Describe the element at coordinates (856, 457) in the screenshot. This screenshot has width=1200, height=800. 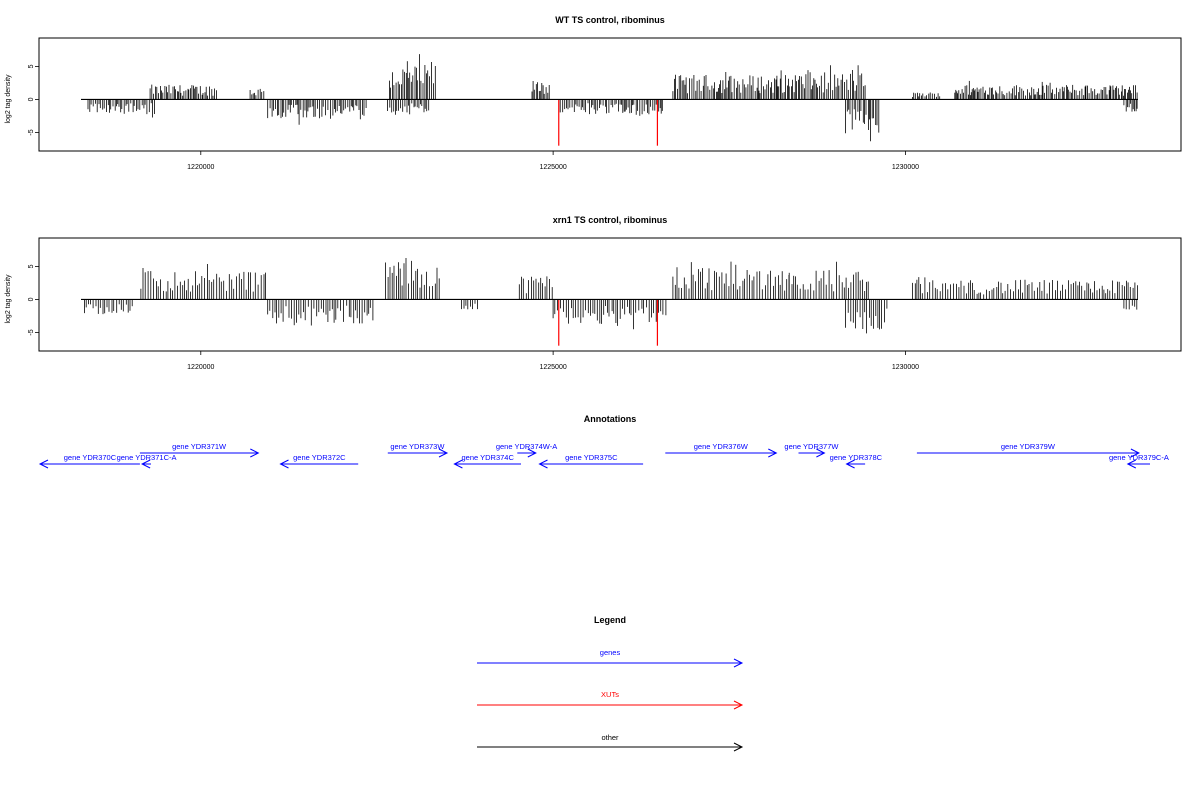
I see `feature-label: gene YDR378C` at that location.